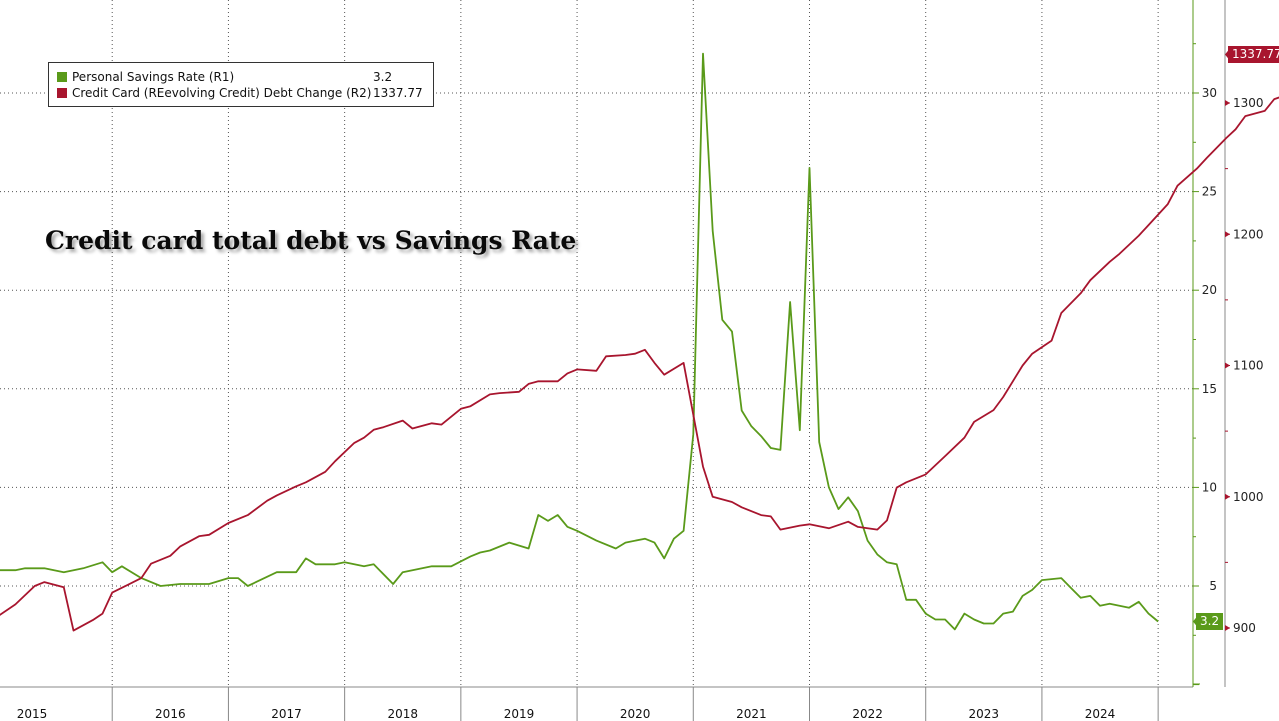 This screenshot has height=721, width=1279. Describe the element at coordinates (867, 714) in the screenshot. I see `x-tick-label: 2022` at that location.